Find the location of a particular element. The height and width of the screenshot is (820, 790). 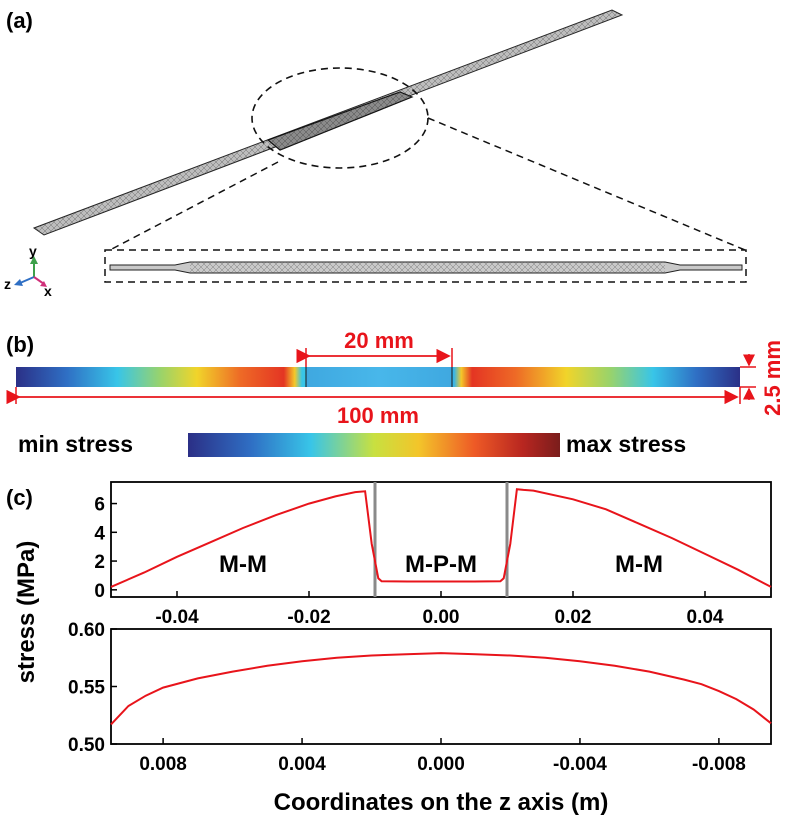

y-tick-label: 4 is located at coordinates (99, 533).